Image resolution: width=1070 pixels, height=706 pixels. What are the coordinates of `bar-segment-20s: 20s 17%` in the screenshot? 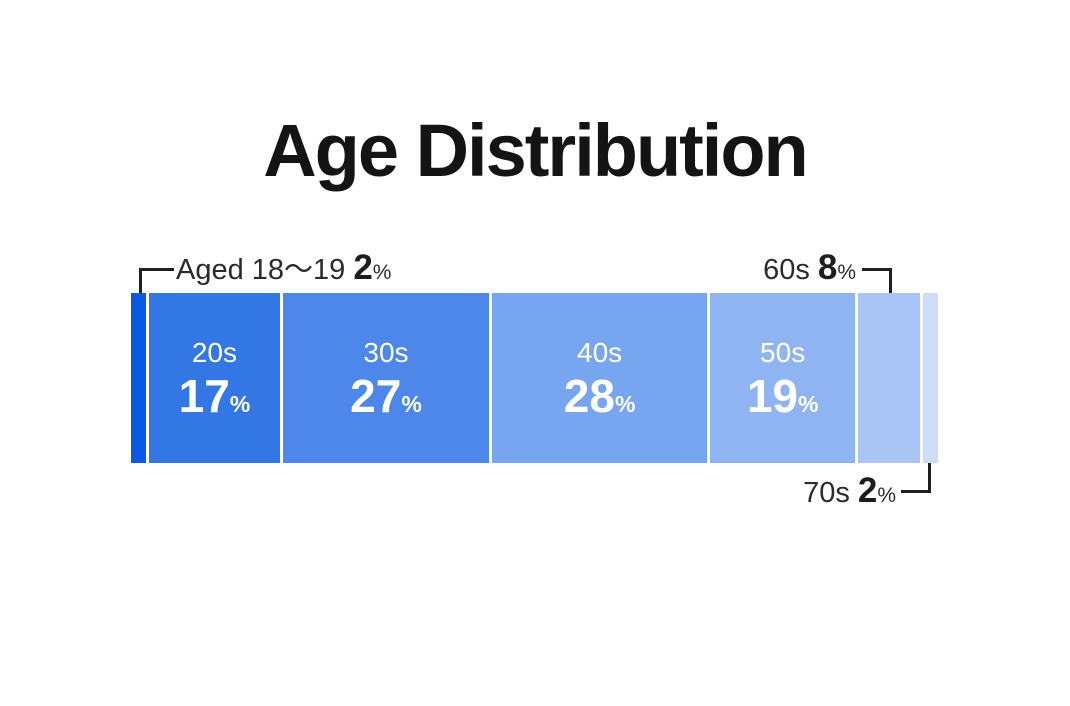 It's located at (214, 378).